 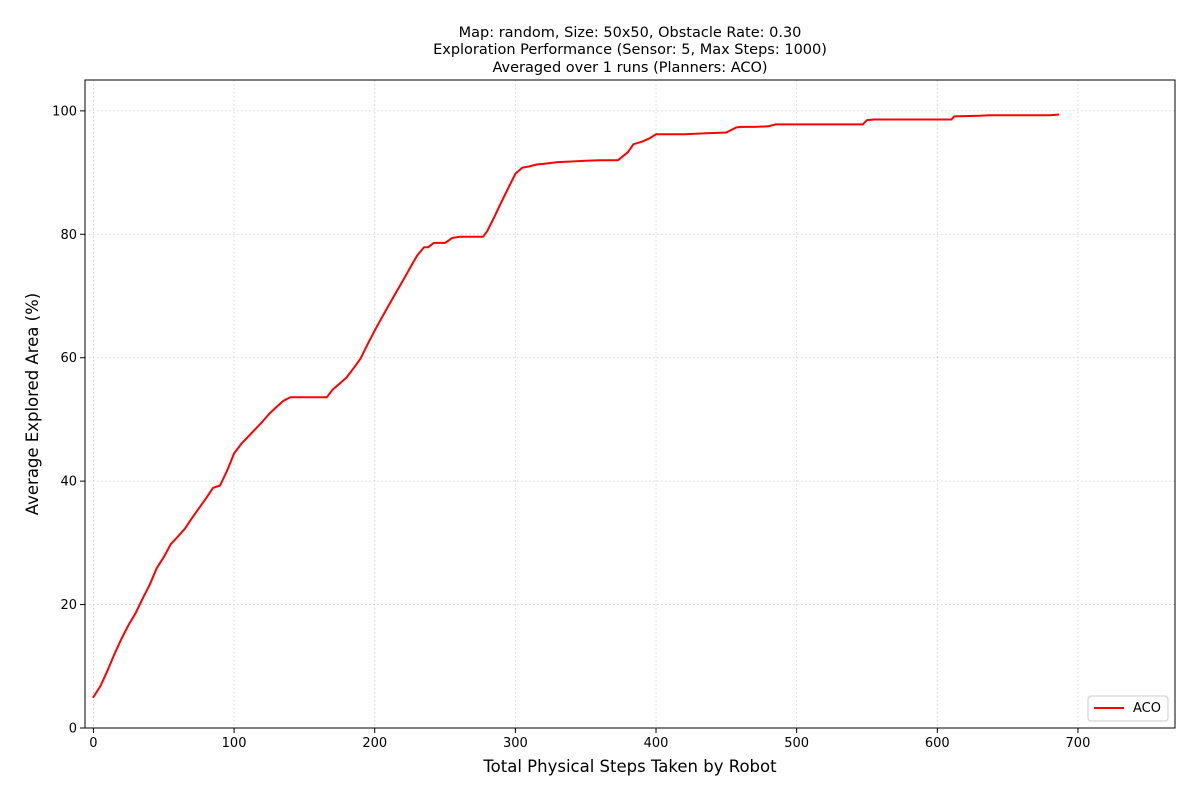 I want to click on y-tick-label: 20, so click(x=68, y=605).